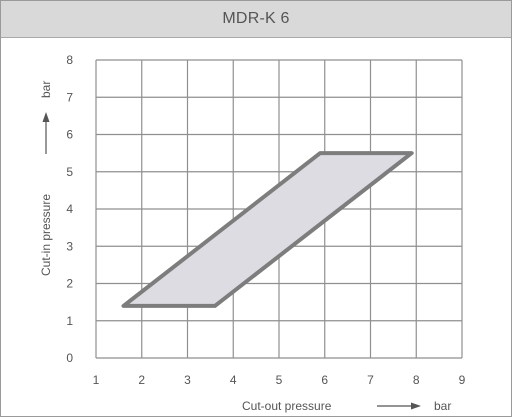 The height and width of the screenshot is (417, 512). I want to click on x-axis-label: Cut-out pressure, so click(287, 406).